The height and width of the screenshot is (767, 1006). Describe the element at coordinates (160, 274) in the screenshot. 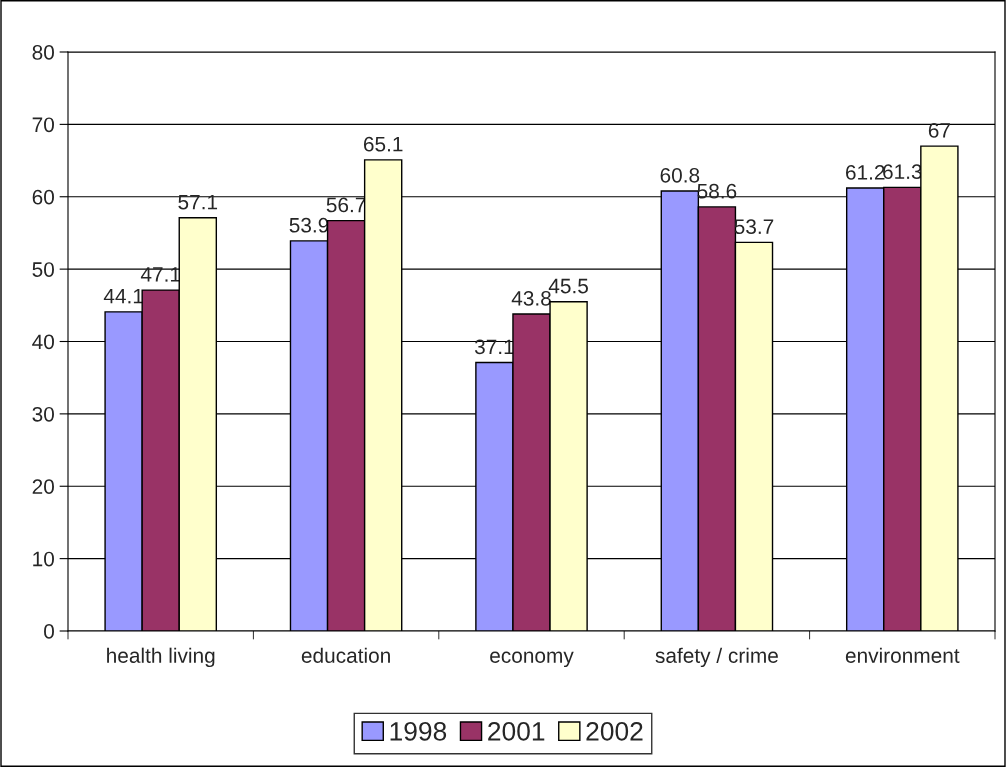

I see `data-label: 47.1` at that location.